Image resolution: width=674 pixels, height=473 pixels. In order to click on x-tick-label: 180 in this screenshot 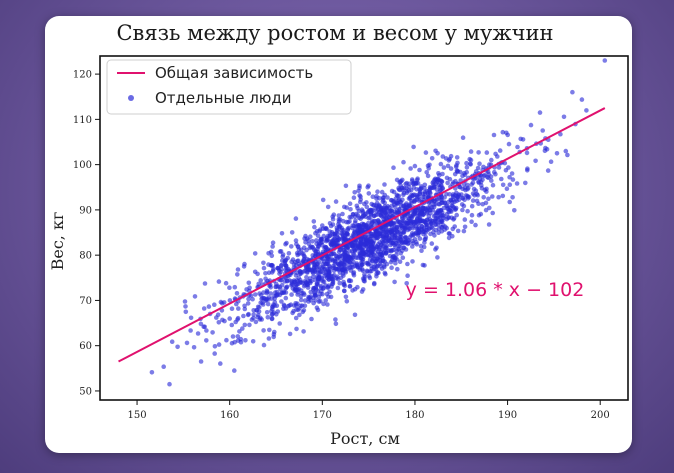, I will do `click(414, 415)`.